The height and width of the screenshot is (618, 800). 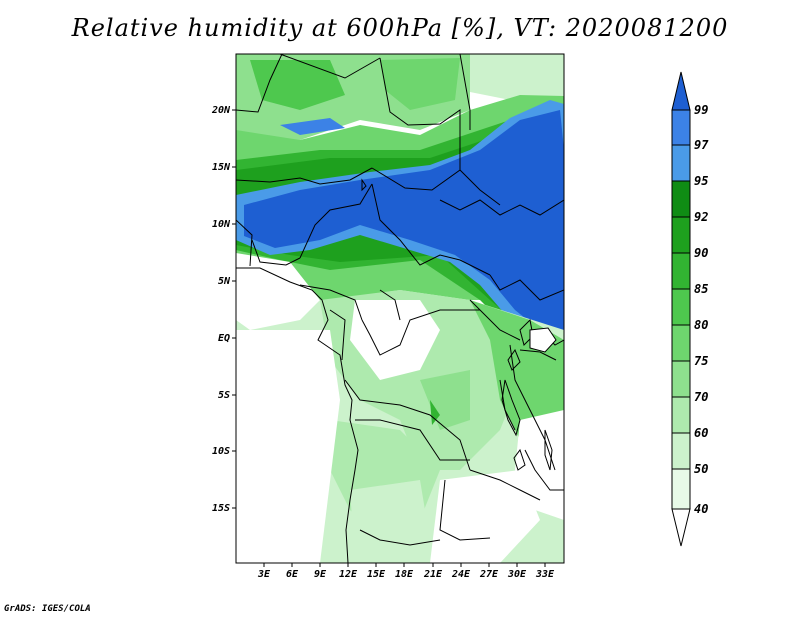 What do you see at coordinates (701, 469) in the screenshot?
I see `colorbar-label: 50` at bounding box center [701, 469].